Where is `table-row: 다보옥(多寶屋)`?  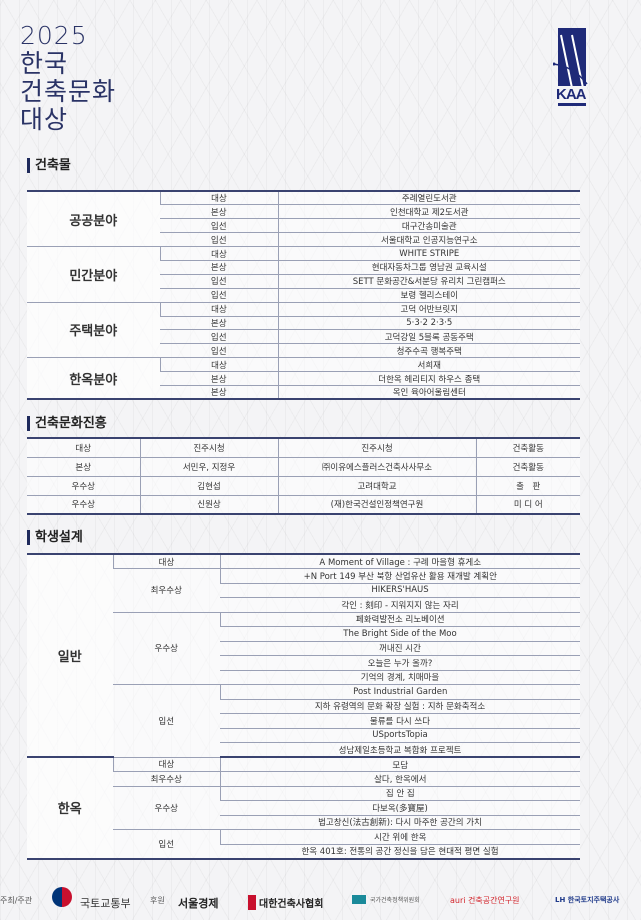 table-row: 다보옥(多寶屋) is located at coordinates (303, 808).